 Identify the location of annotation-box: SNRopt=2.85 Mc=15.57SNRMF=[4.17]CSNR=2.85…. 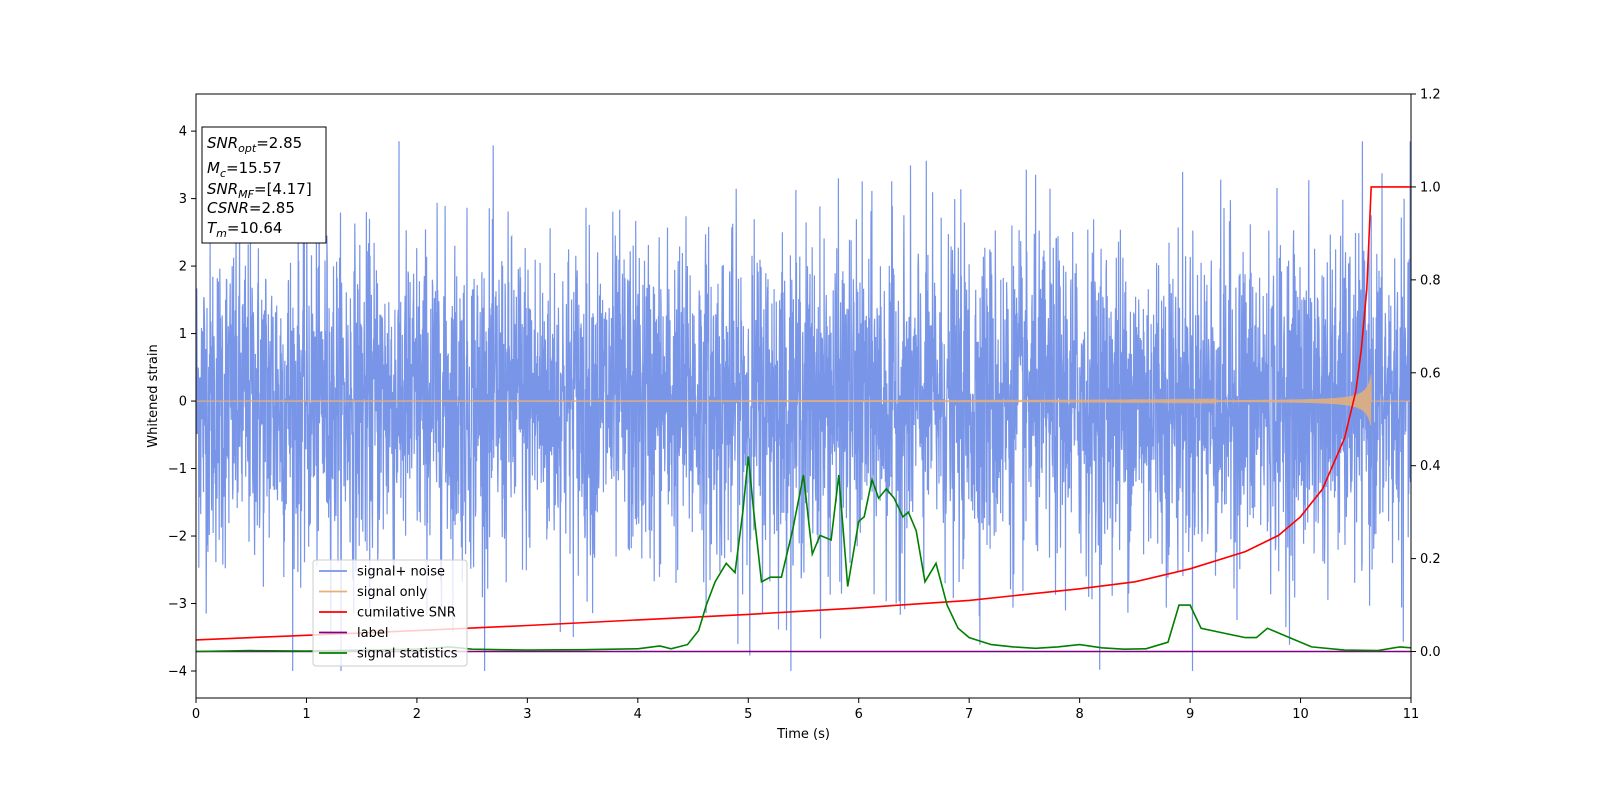
(264, 185).